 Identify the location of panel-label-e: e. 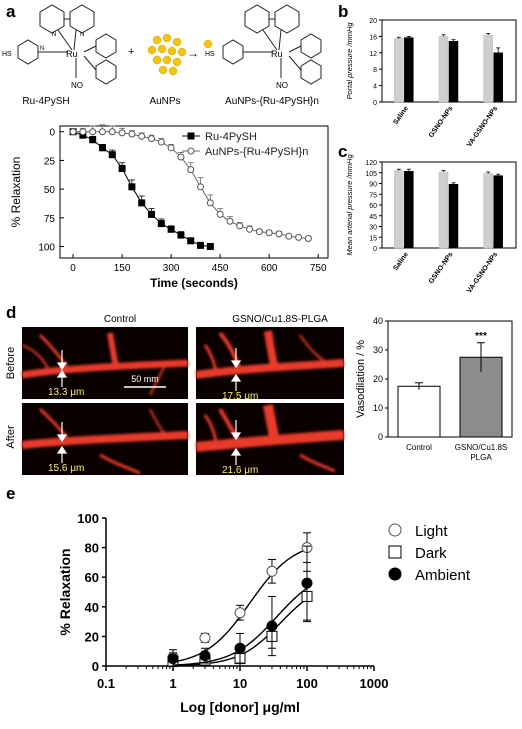
(11, 493).